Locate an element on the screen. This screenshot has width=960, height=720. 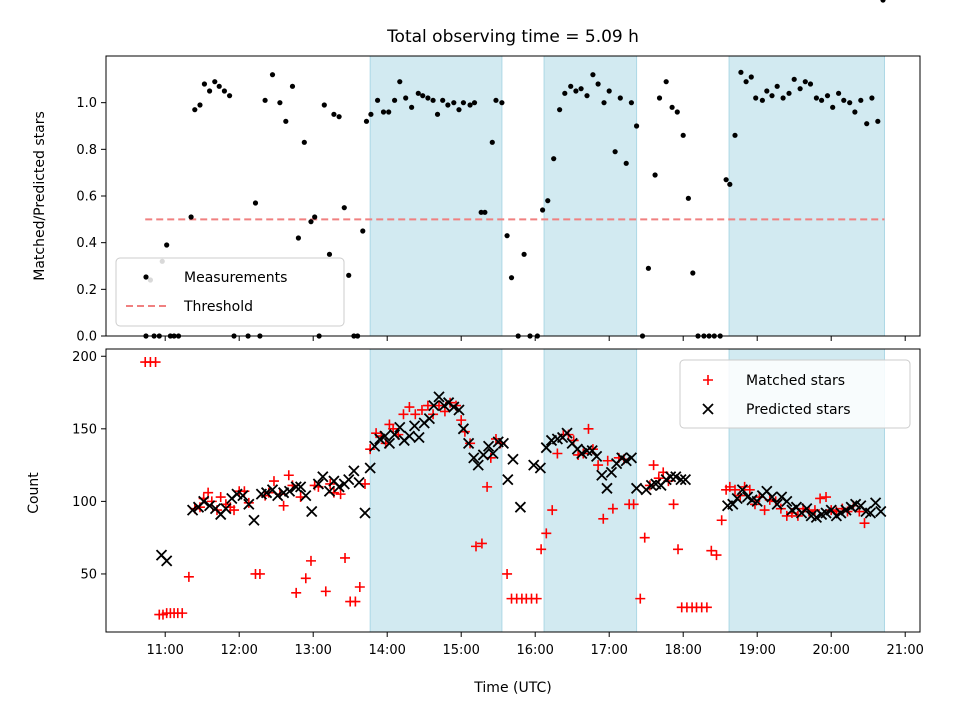
x-tick-label-8: 19:00 is located at coordinates (756, 650).